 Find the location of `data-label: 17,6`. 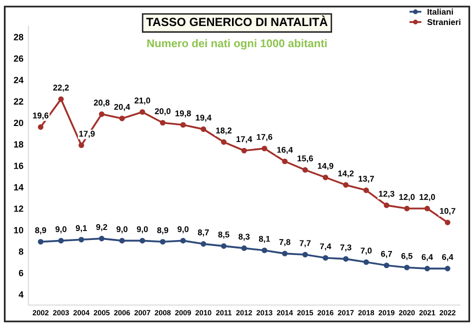

data-label: 17,6 is located at coordinates (264, 138).